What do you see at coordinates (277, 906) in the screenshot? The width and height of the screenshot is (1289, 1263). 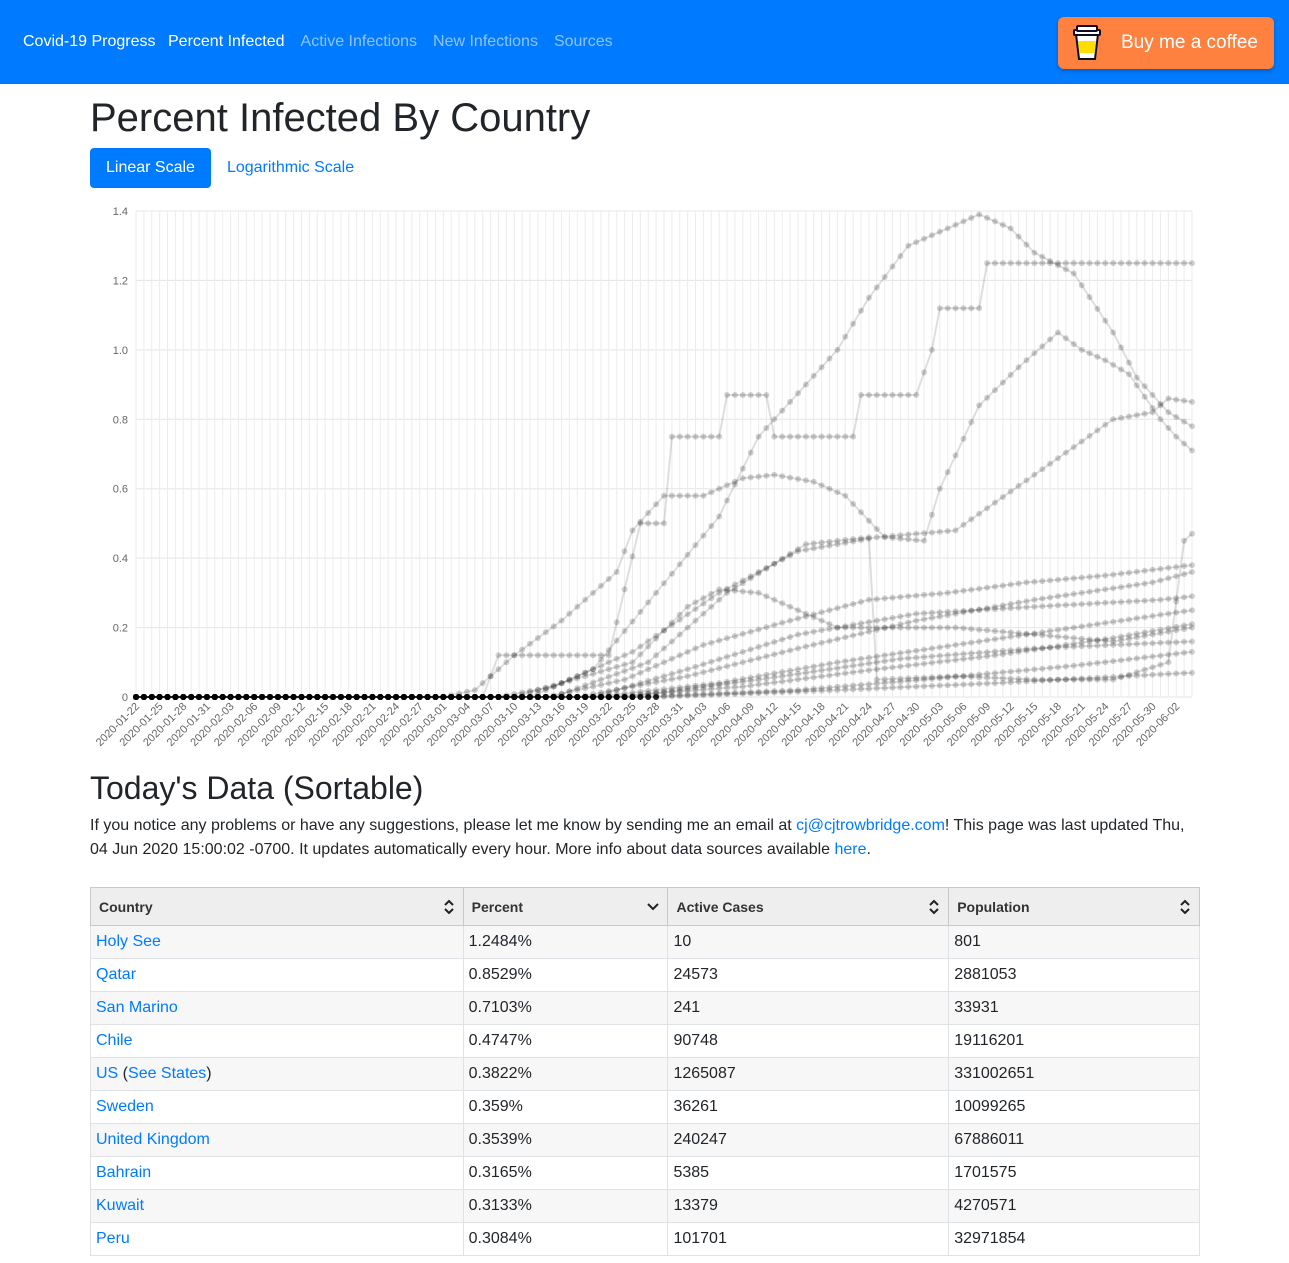 I see `column-header: Country` at bounding box center [277, 906].